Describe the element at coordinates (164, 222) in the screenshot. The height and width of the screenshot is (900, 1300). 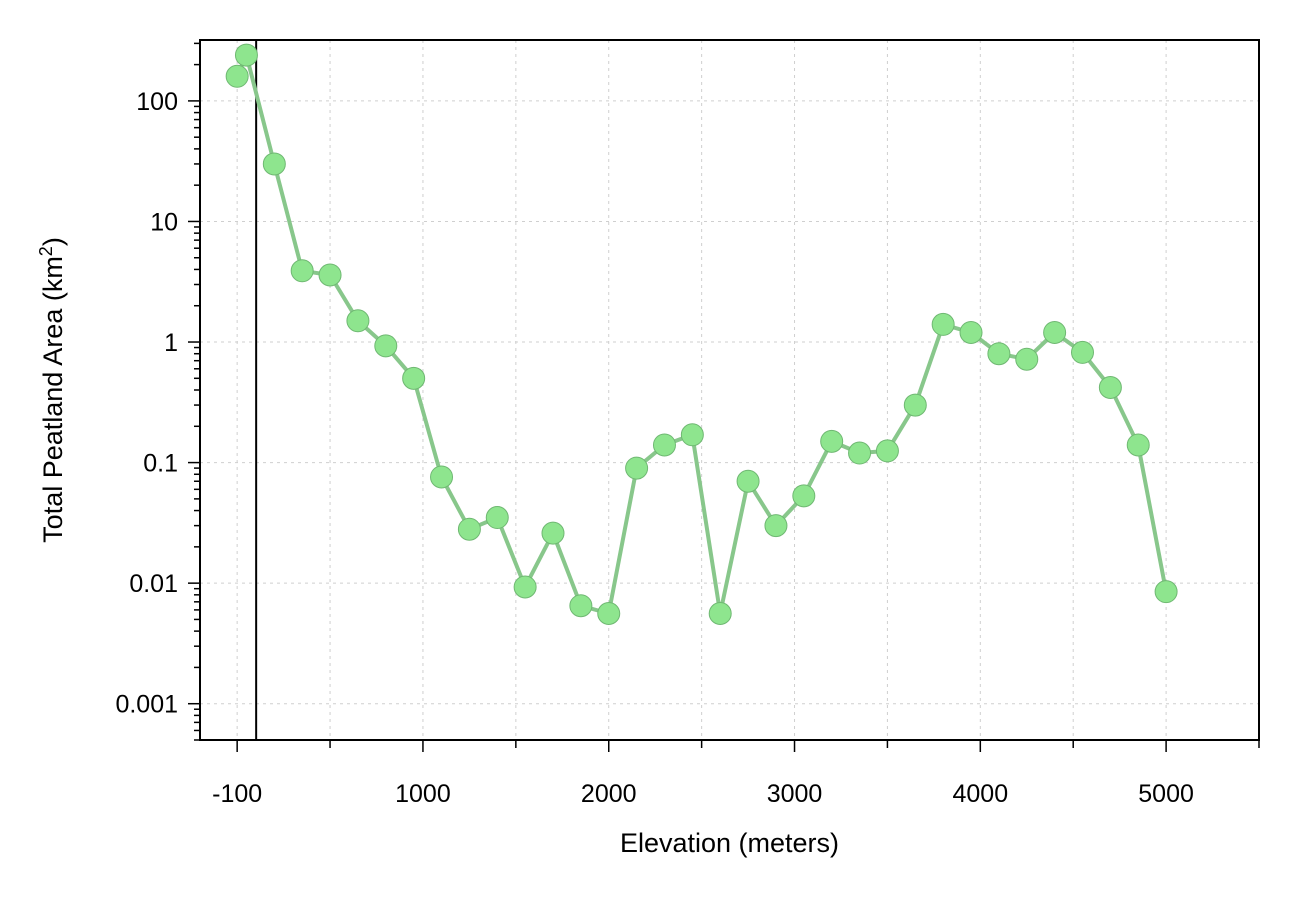
I see `y-tick-label: 10` at that location.